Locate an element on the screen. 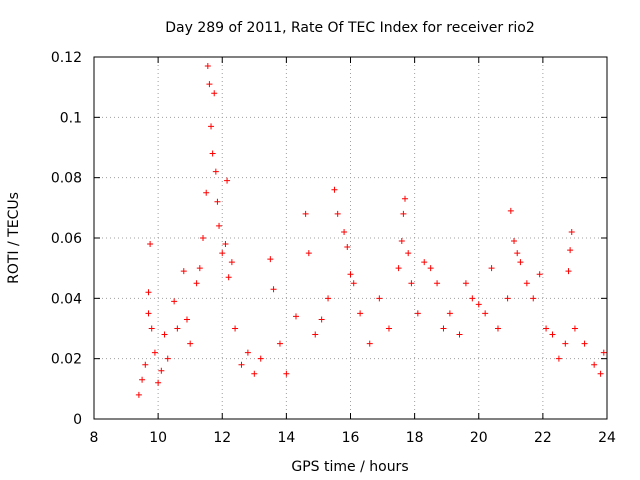 The height and width of the screenshot is (480, 640). x-tick-label: 14 is located at coordinates (286, 438).